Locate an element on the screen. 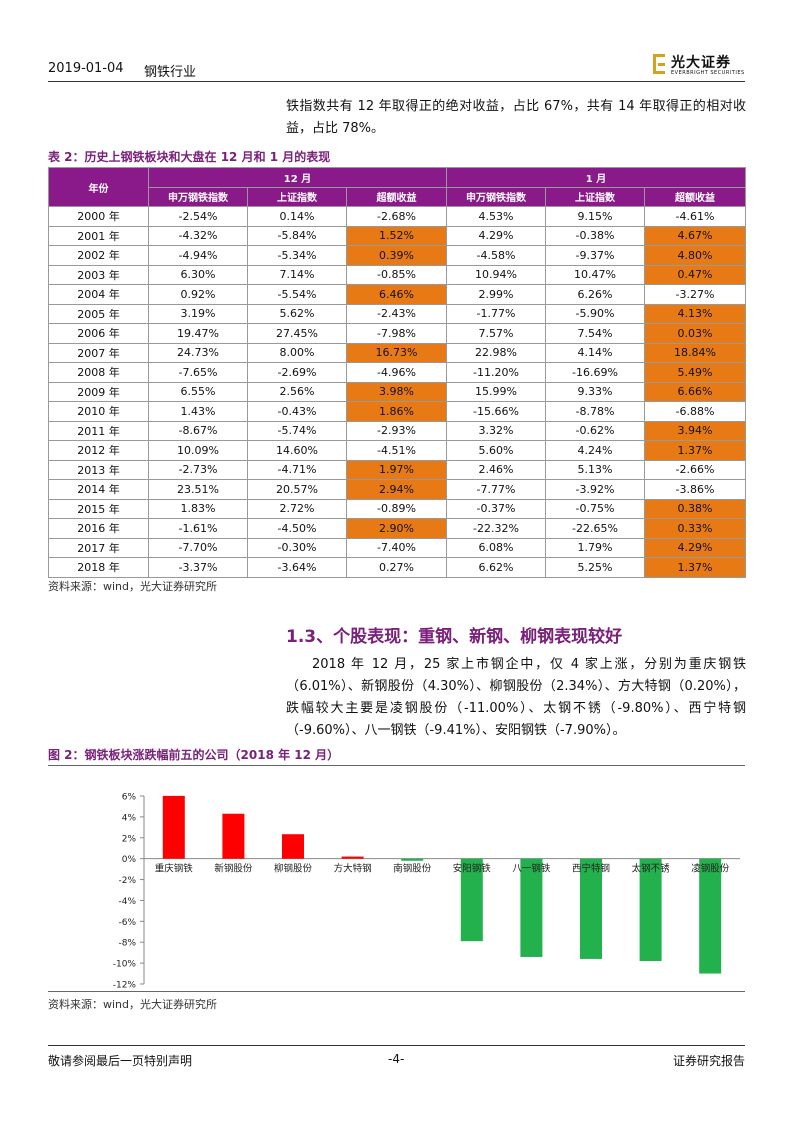 The width and height of the screenshot is (793, 1122). year-cell: 2004 年 is located at coordinates (98, 294).